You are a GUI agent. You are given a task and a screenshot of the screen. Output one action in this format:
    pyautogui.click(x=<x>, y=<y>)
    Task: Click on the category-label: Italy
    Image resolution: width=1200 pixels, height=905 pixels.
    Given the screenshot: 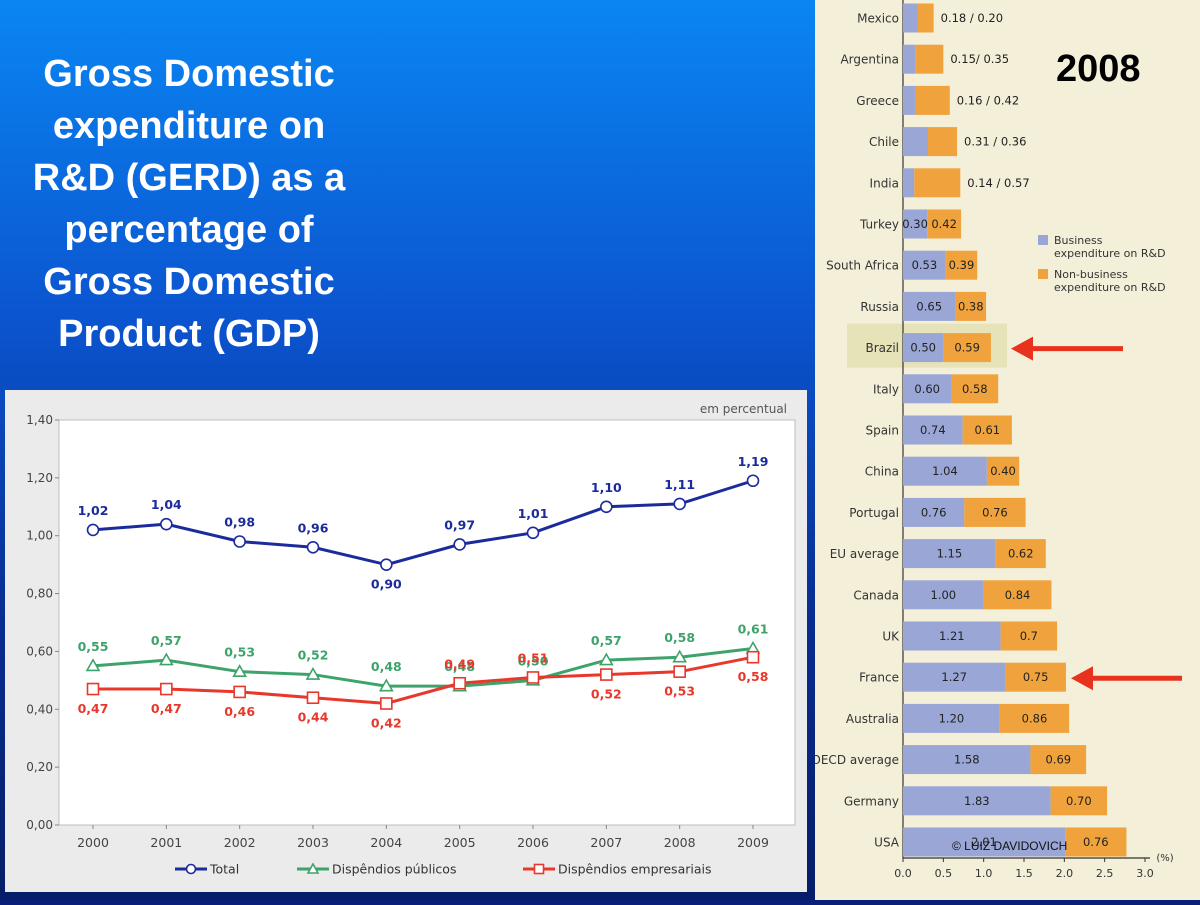 What is the action you would take?
    pyautogui.click(x=886, y=389)
    